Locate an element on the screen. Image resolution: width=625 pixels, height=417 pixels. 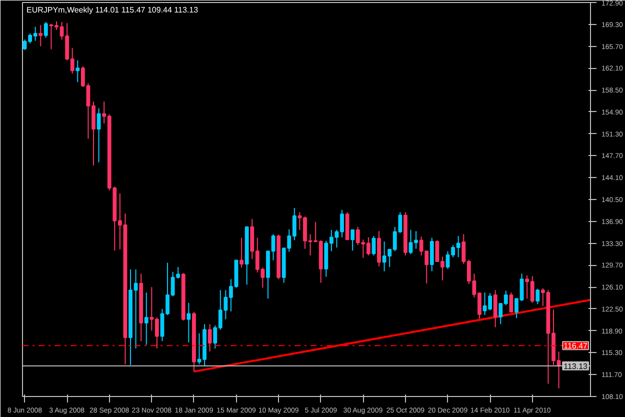
ref-line-label: 116.47 is located at coordinates (576, 346).